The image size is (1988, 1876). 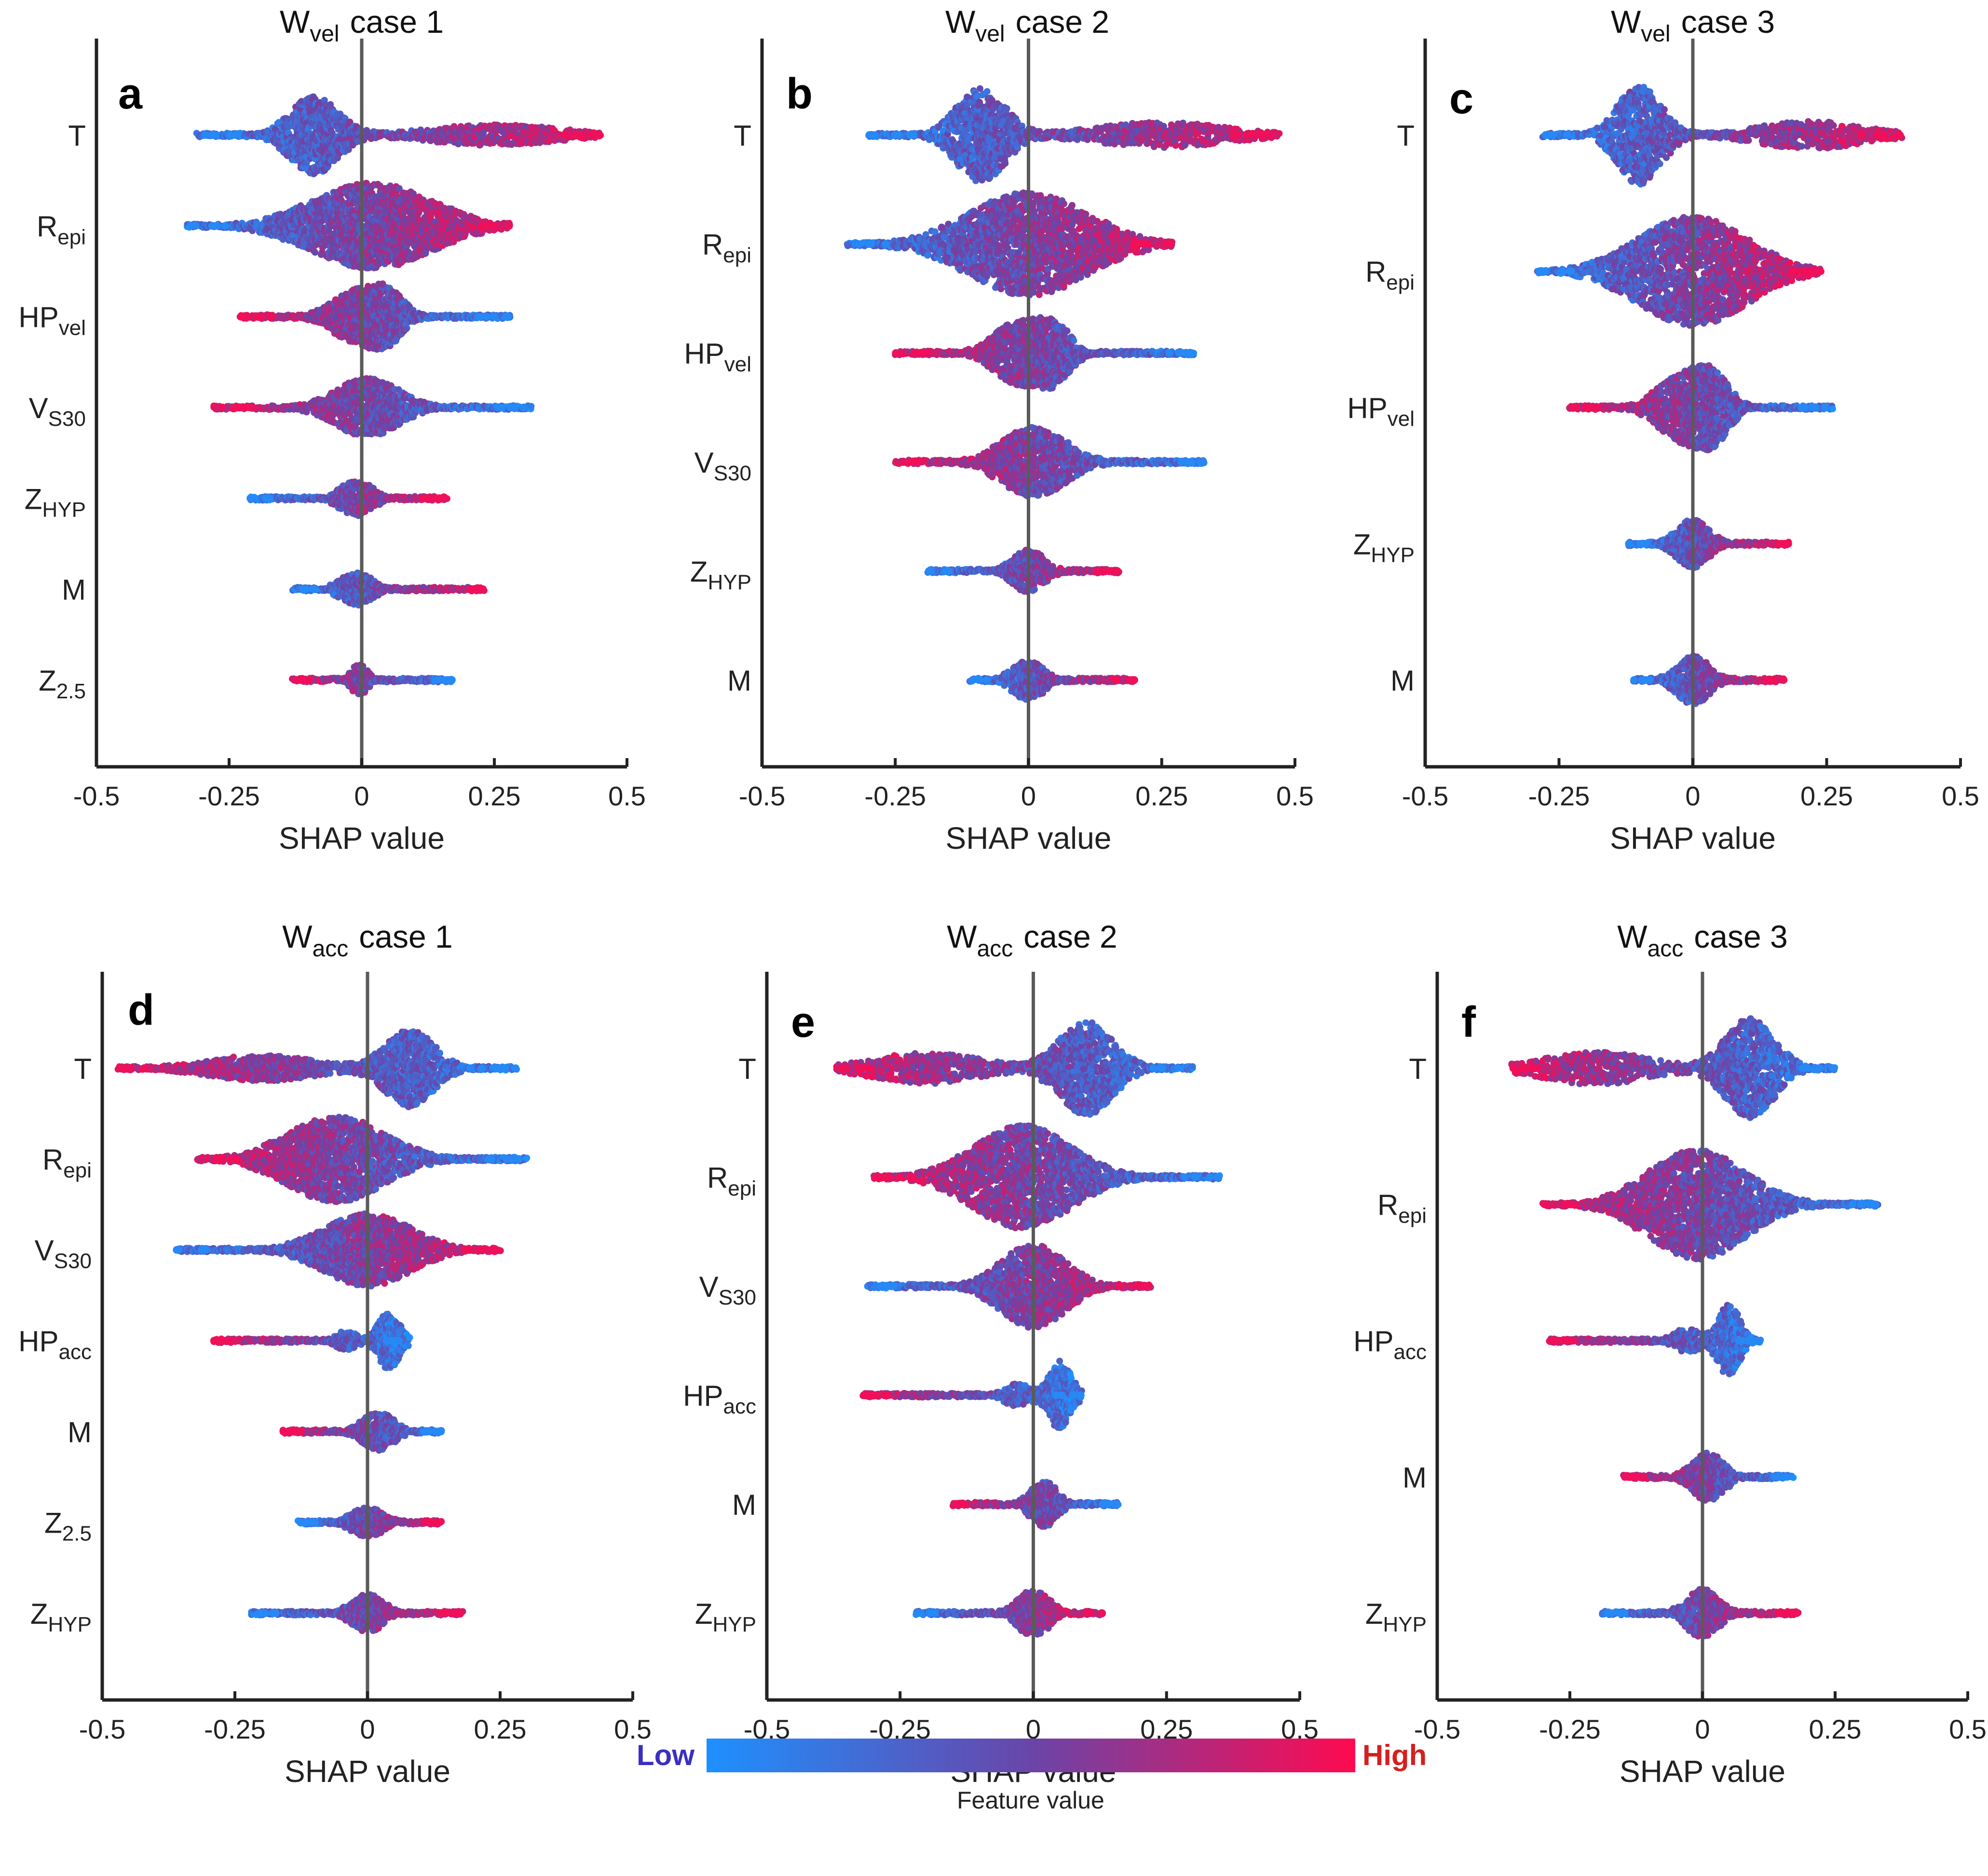 I want to click on feature-label-main: T, so click(x=77, y=136).